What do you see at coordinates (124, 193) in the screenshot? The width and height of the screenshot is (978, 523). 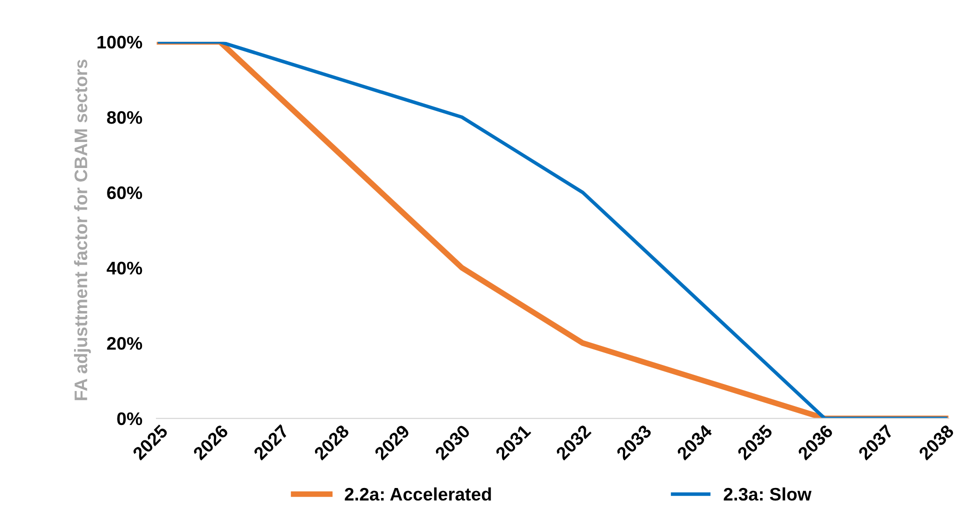 I see `y-tick-label: 60%` at bounding box center [124, 193].